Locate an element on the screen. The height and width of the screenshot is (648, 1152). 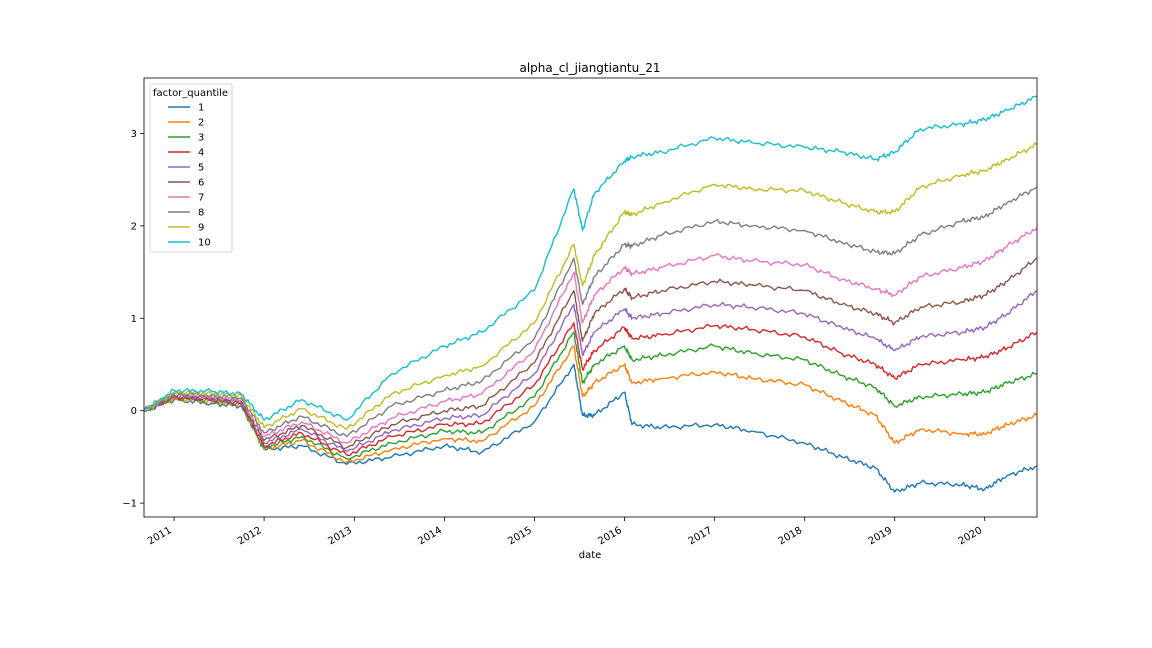
legend-title: factor_quantile is located at coordinates (190, 93).